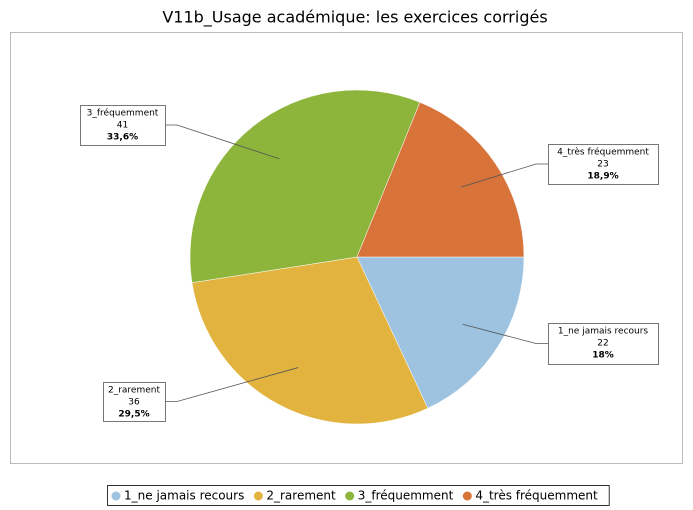 The width and height of the screenshot is (693, 510). I want to click on slice-label: 2_rarement, so click(134, 391).